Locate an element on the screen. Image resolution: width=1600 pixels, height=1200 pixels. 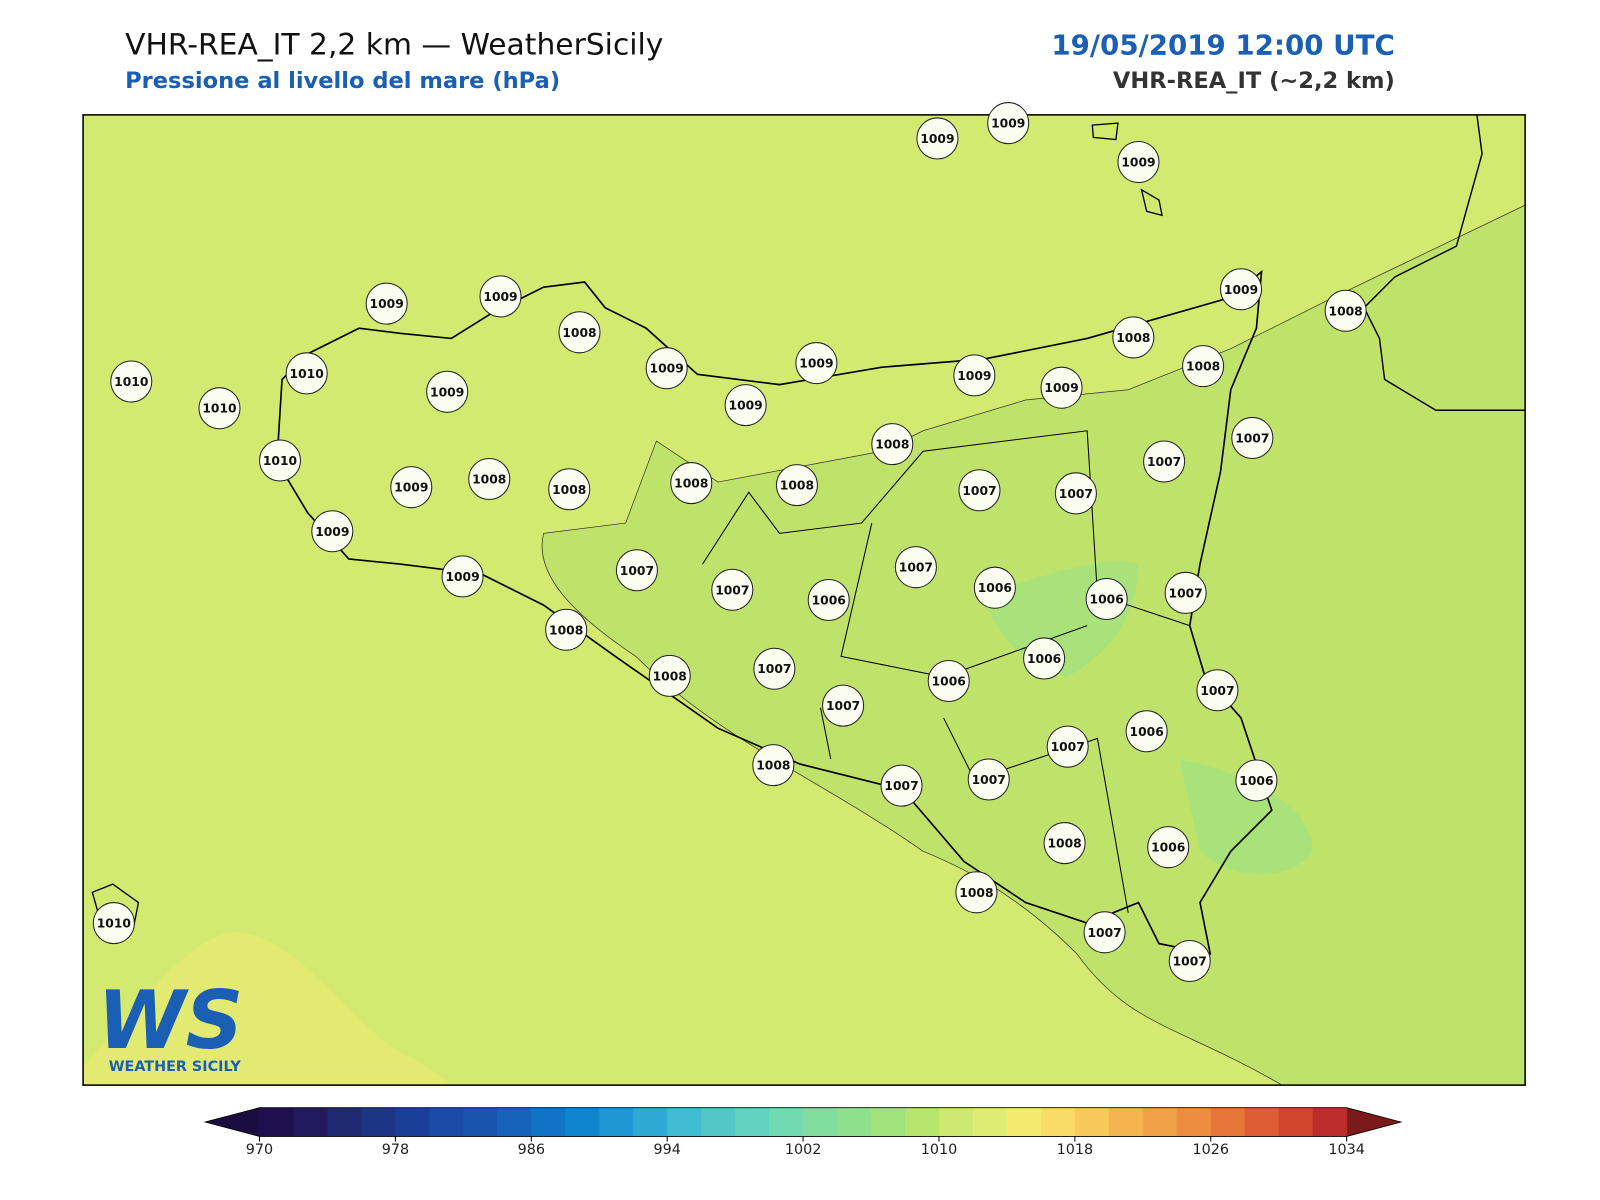
colorbar-under is located at coordinates (232, 1122).